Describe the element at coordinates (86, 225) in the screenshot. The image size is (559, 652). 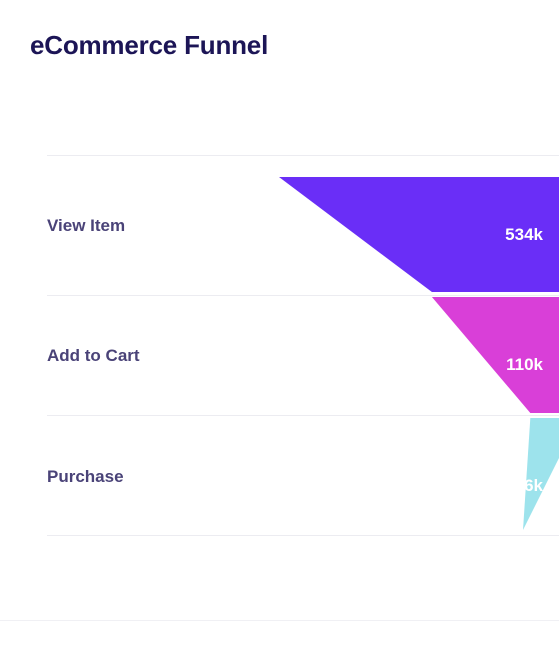
I see `stage-label: View Item` at that location.